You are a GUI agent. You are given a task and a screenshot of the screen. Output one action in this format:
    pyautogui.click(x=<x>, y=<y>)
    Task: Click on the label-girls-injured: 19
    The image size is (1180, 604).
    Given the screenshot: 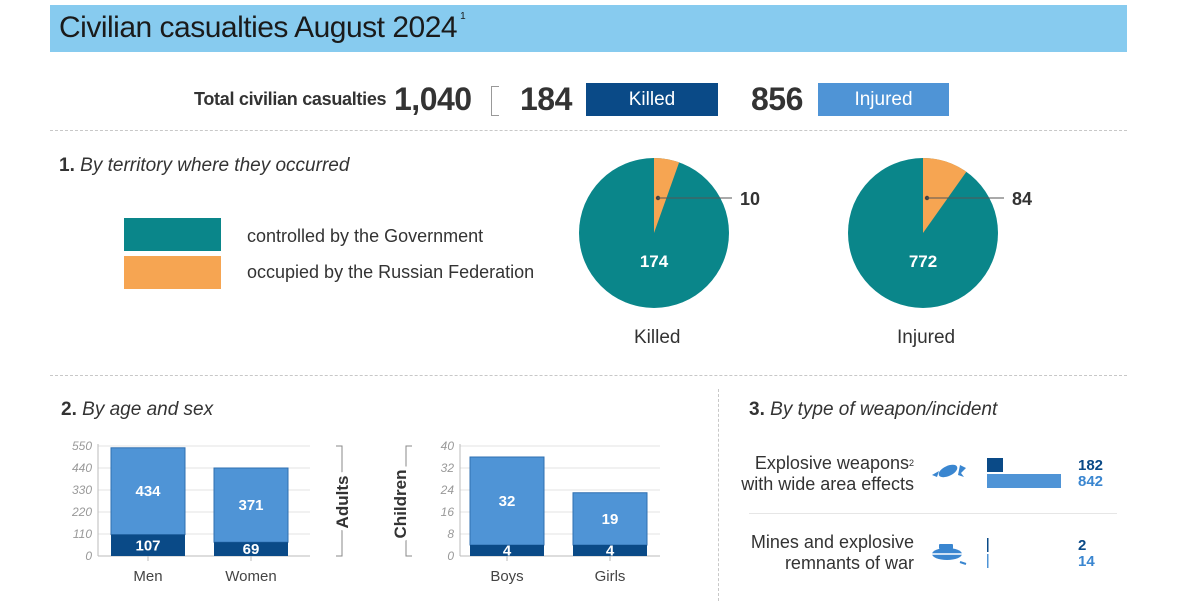 What is the action you would take?
    pyautogui.click(x=610, y=519)
    